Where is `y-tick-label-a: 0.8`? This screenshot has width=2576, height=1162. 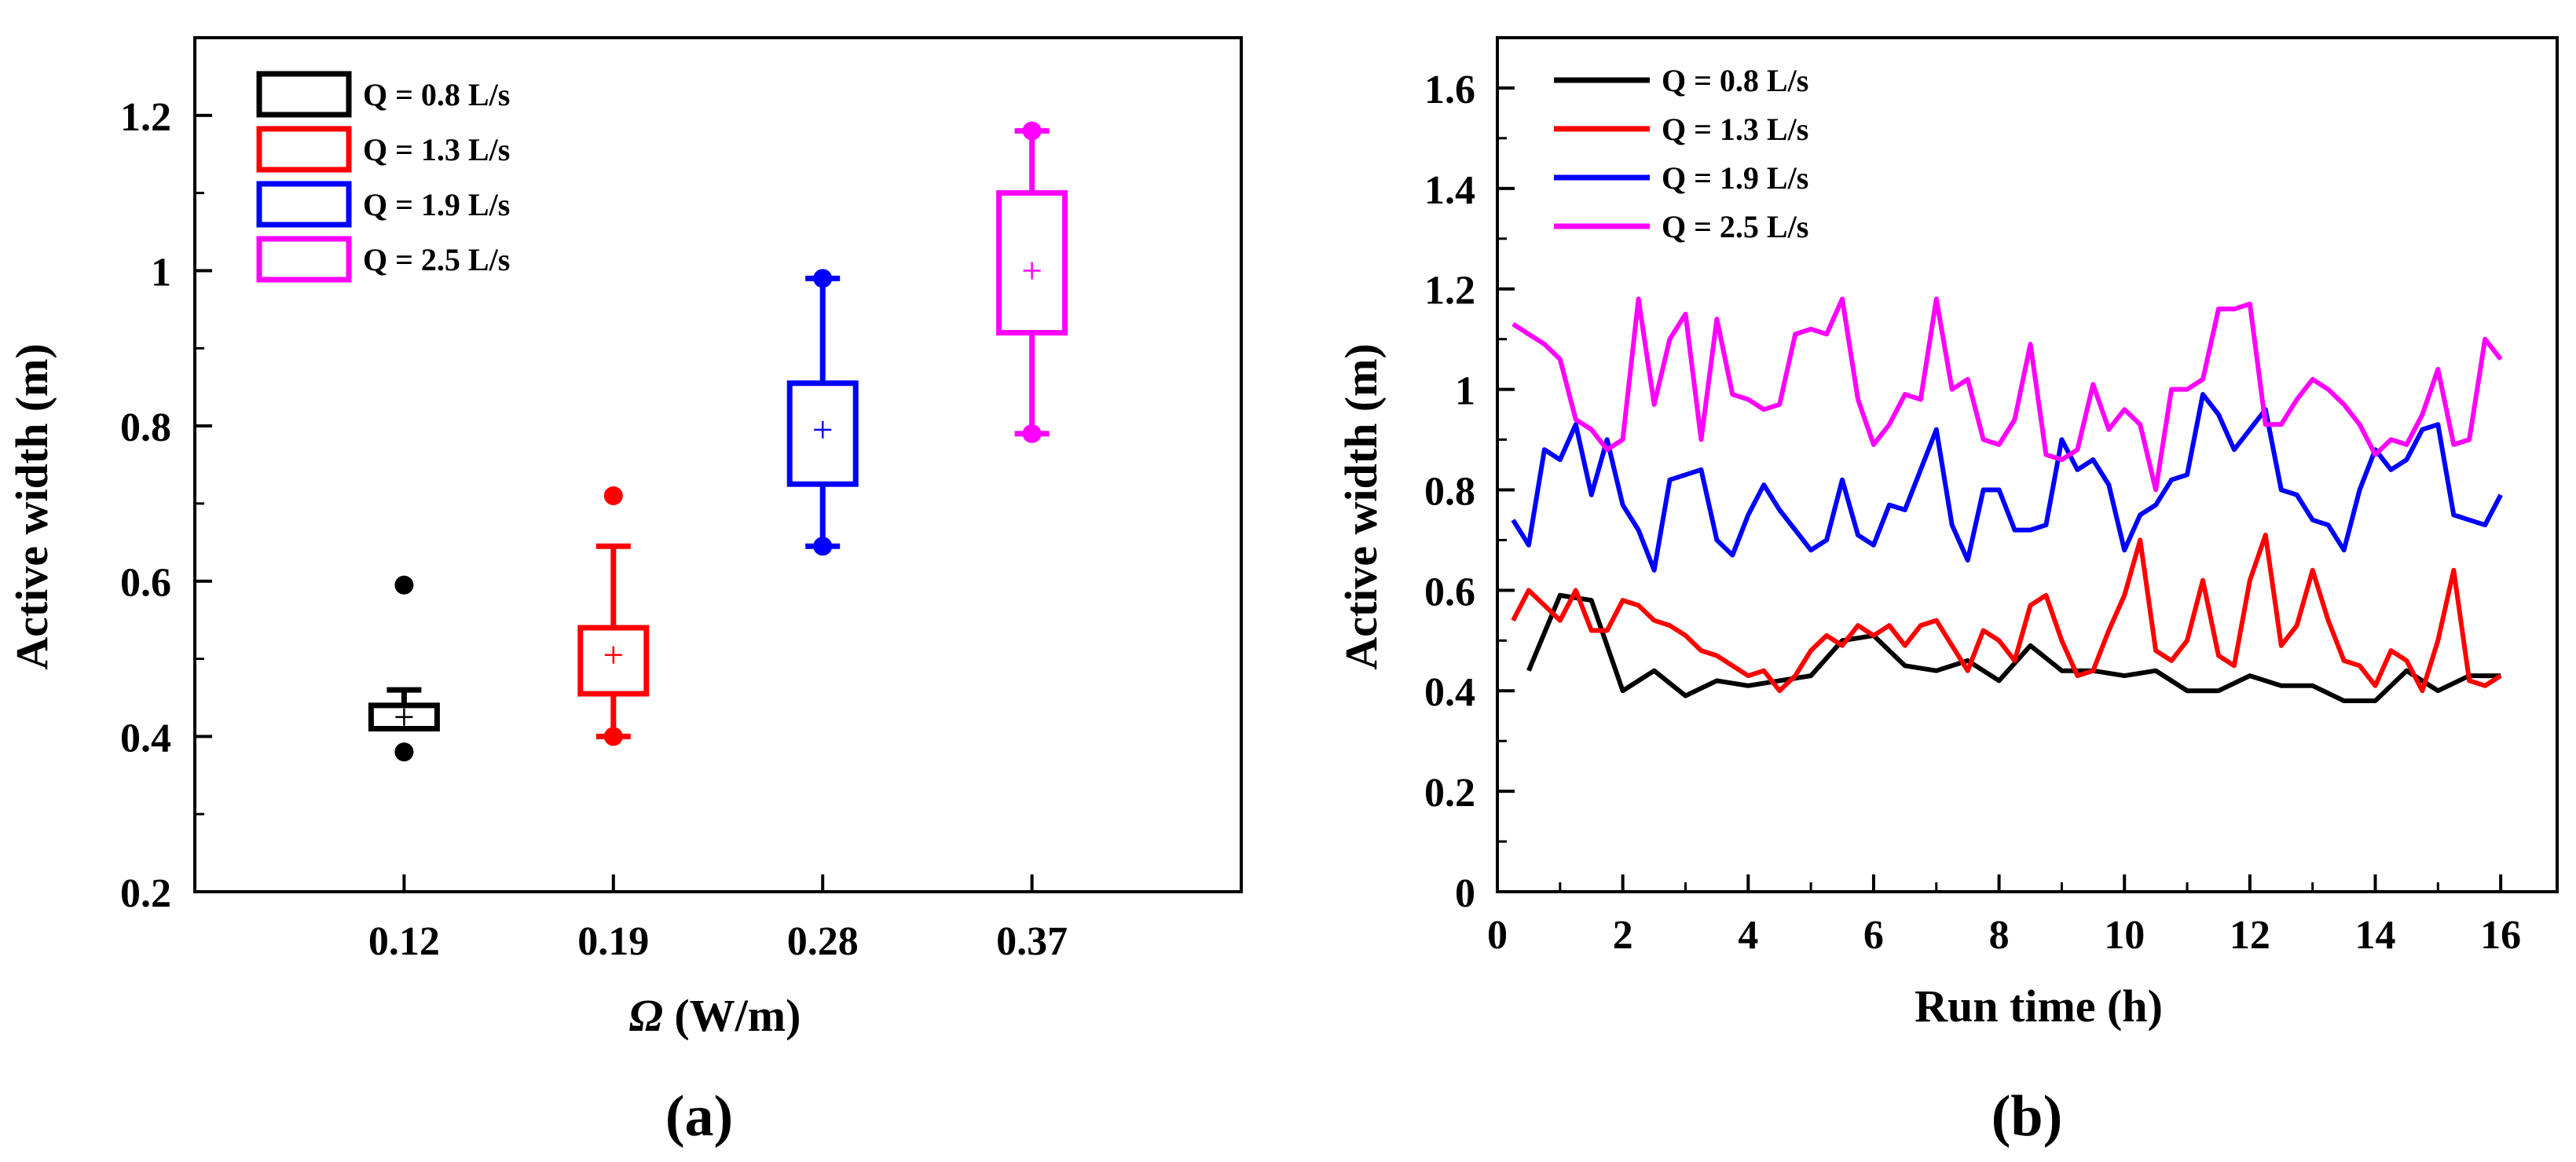 y-tick-label-a: 0.8 is located at coordinates (145, 427).